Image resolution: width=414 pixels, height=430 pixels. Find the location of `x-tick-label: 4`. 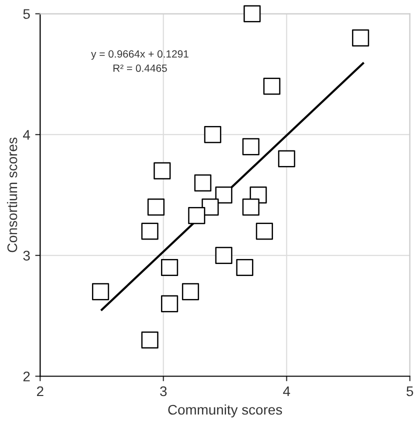

x-tick-label: 4 is located at coordinates (286, 391).